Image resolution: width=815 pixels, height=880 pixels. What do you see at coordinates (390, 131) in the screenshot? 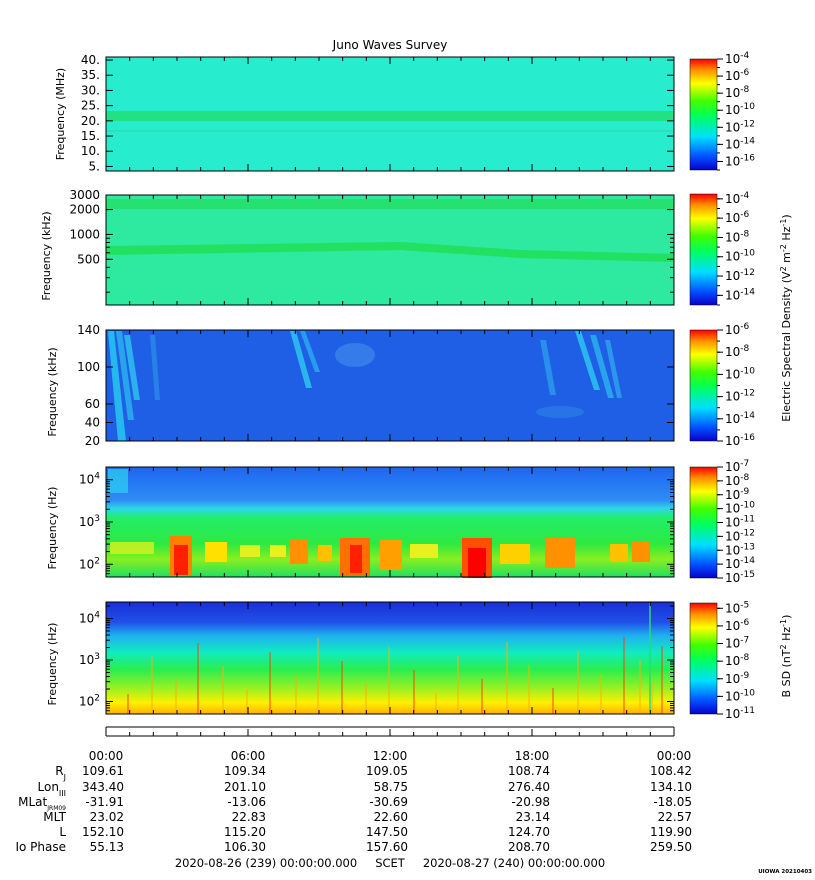
I see `panel-1-band-minor` at bounding box center [390, 131].